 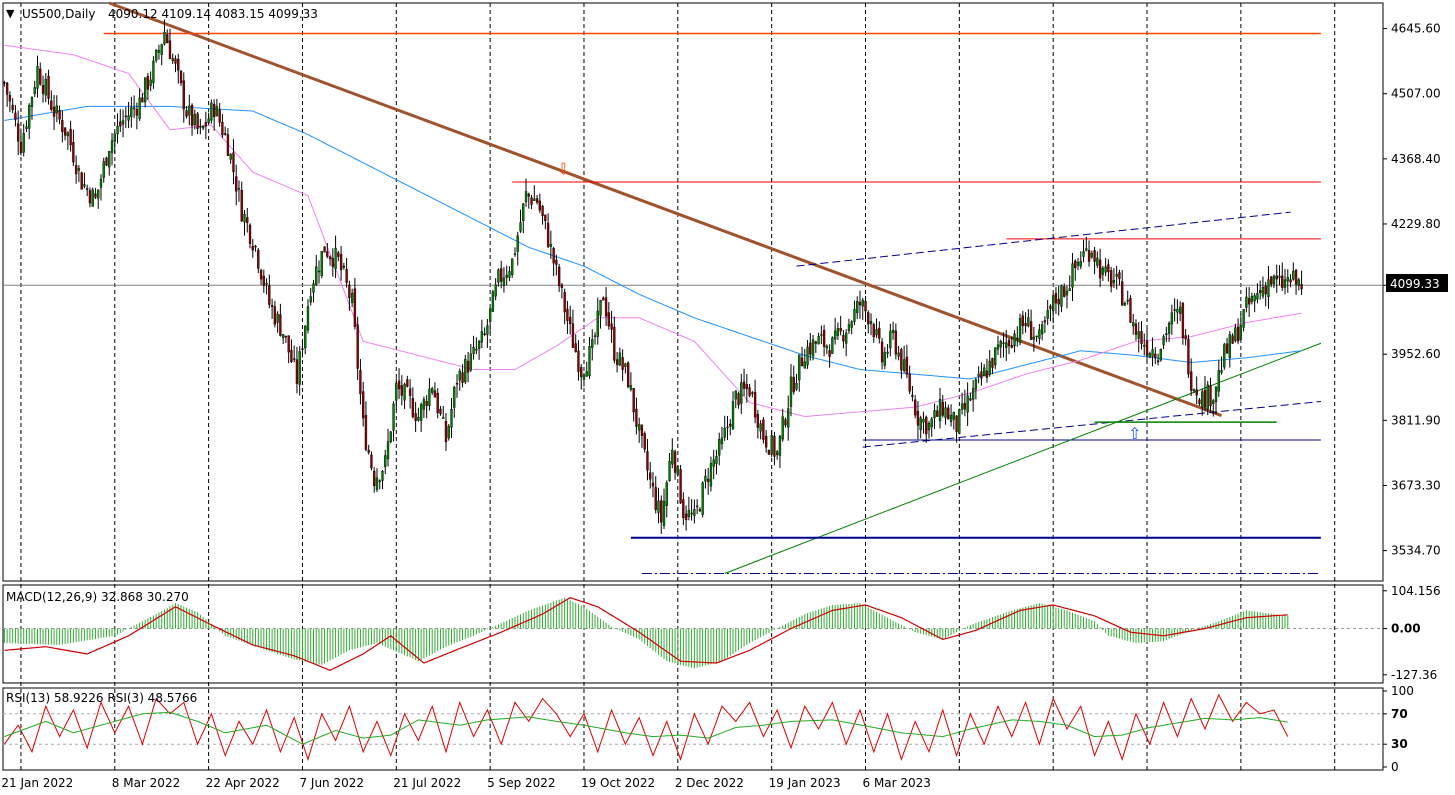 I want to click on y-tick-label: 100, so click(x=1402, y=691).